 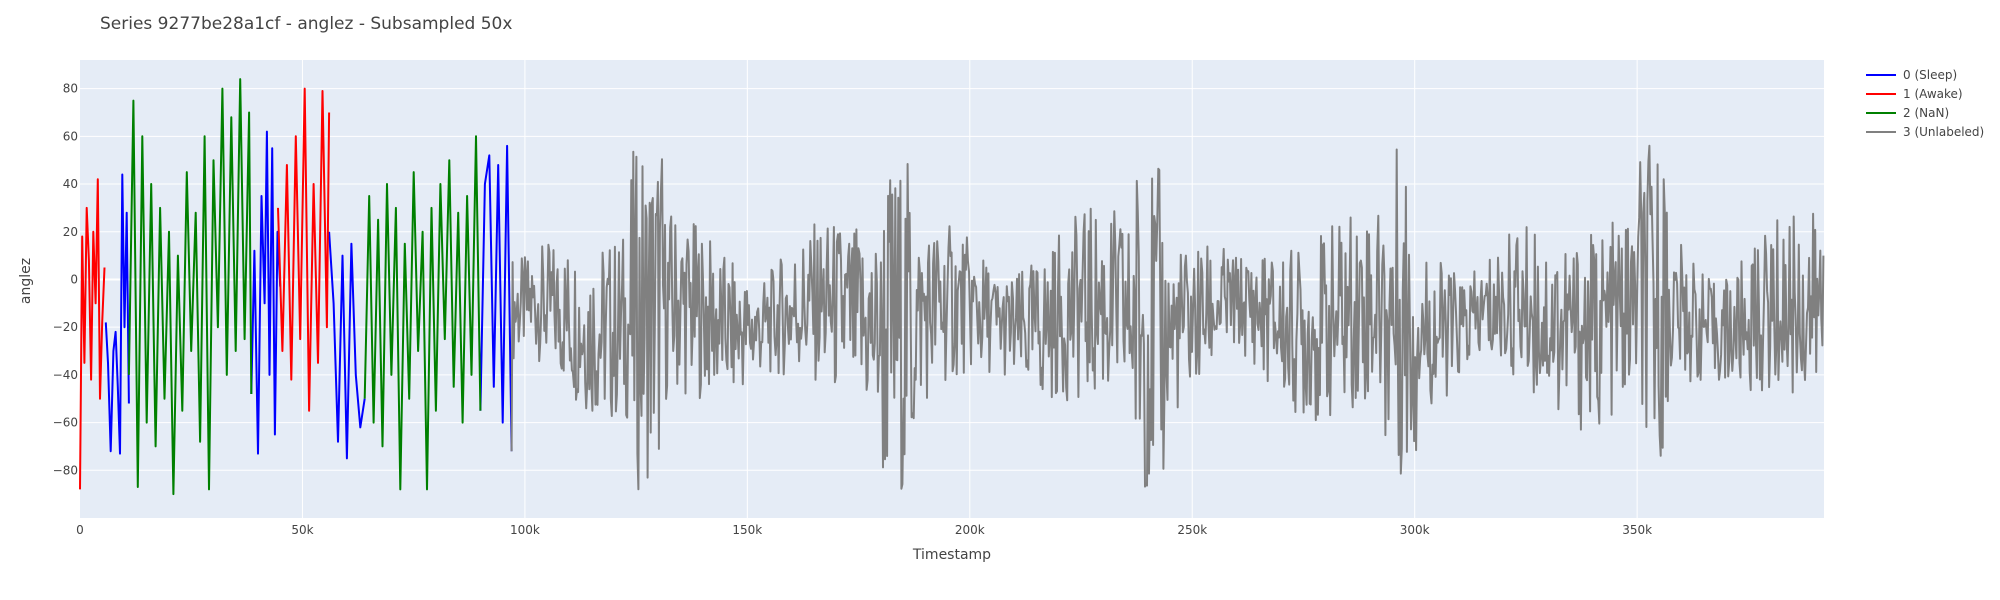 What do you see at coordinates (525, 530) in the screenshot?
I see `x-tick-label: 100k` at bounding box center [525, 530].